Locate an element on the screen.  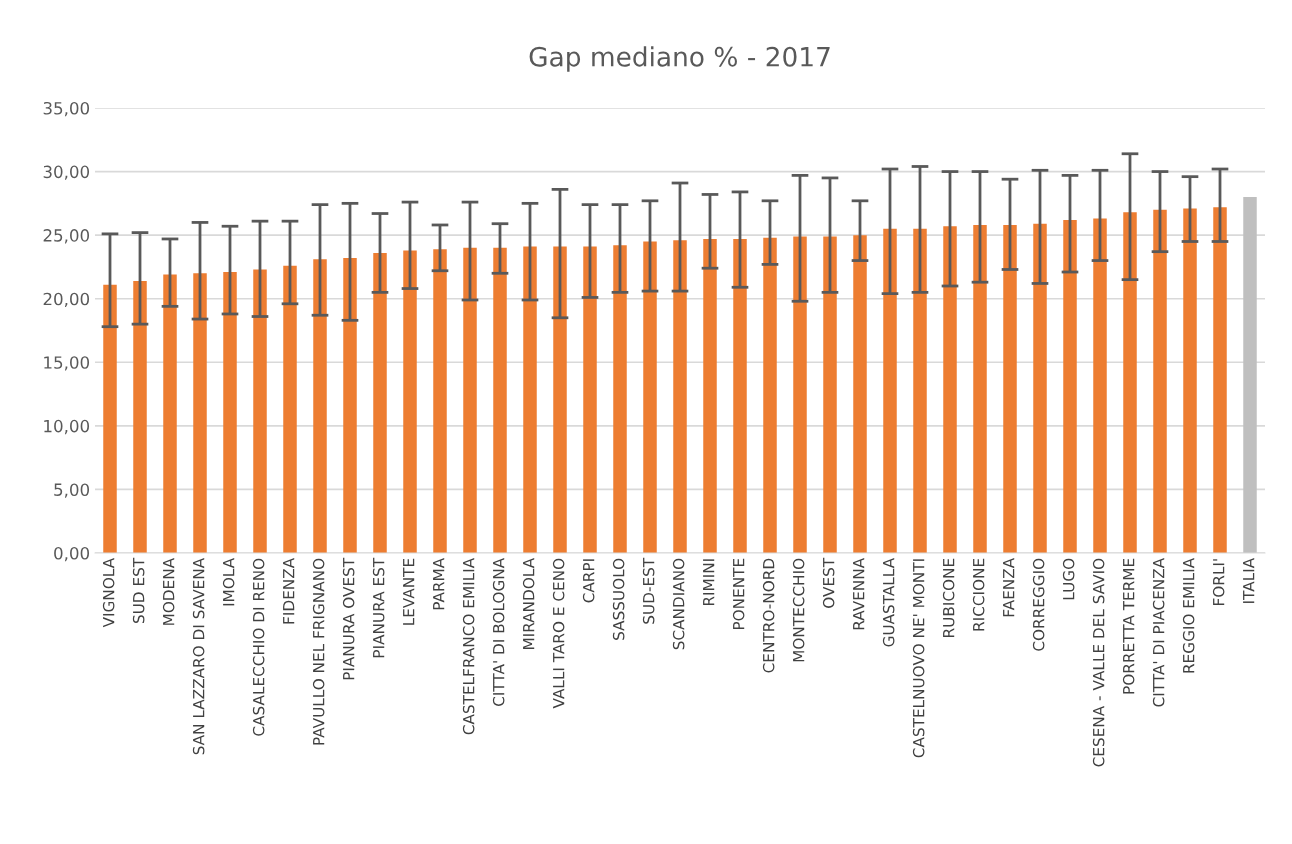
x-tick-label: CESENA - VALLE DEL SAVIO is located at coordinates (1098, 662).